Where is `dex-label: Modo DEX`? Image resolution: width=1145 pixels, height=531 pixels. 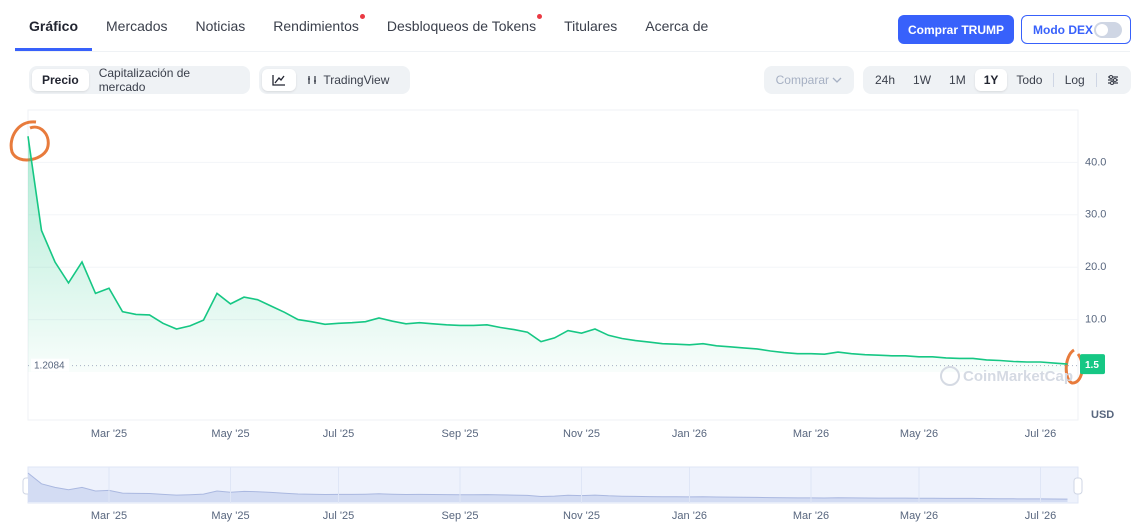
dex-label: Modo DEX is located at coordinates (1063, 29).